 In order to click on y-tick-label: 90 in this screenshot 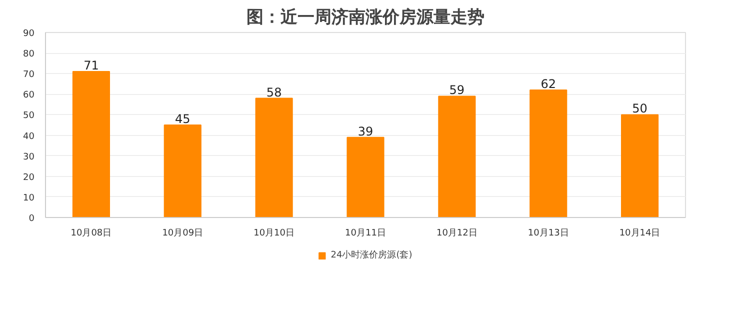, I will do `click(29, 34)`.